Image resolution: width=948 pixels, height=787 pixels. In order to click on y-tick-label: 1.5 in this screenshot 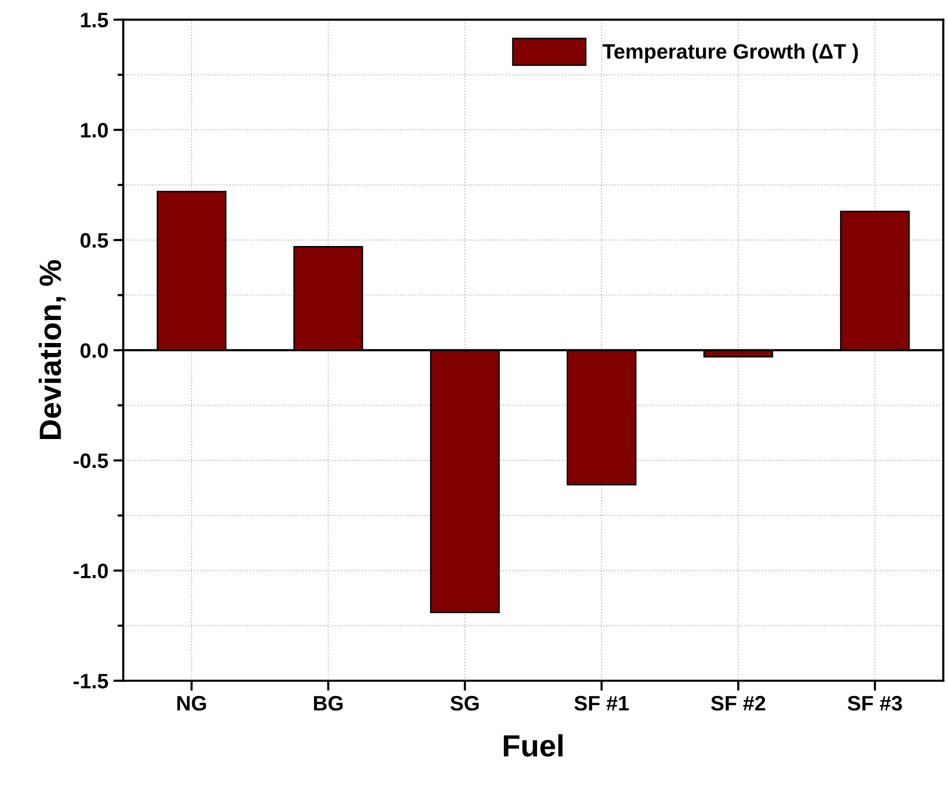, I will do `click(94, 20)`.